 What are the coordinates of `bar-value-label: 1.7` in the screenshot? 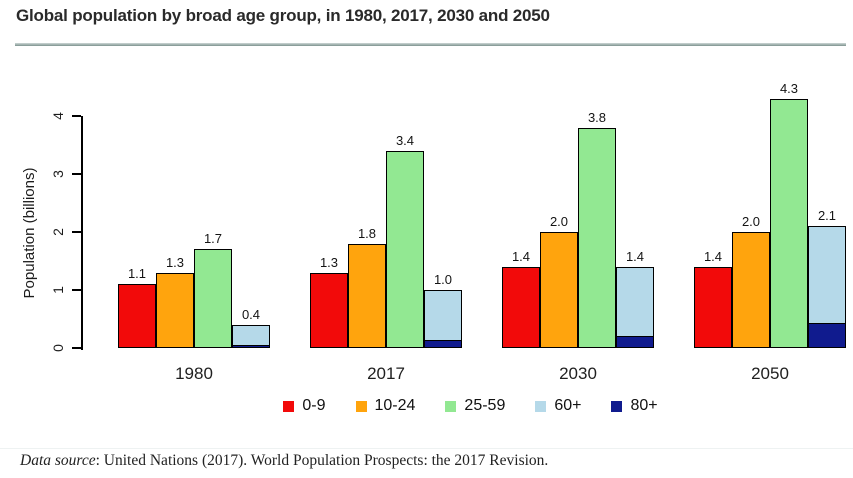 It's located at (213, 238).